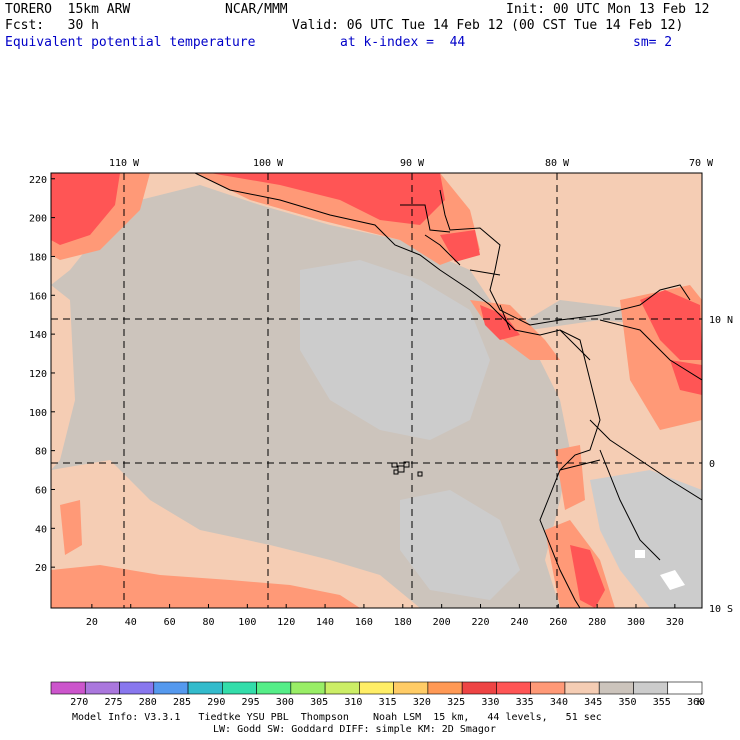 Image resolution: width=740 pixels, height=740 pixels. I want to click on colorbar-label: 310, so click(353, 702).